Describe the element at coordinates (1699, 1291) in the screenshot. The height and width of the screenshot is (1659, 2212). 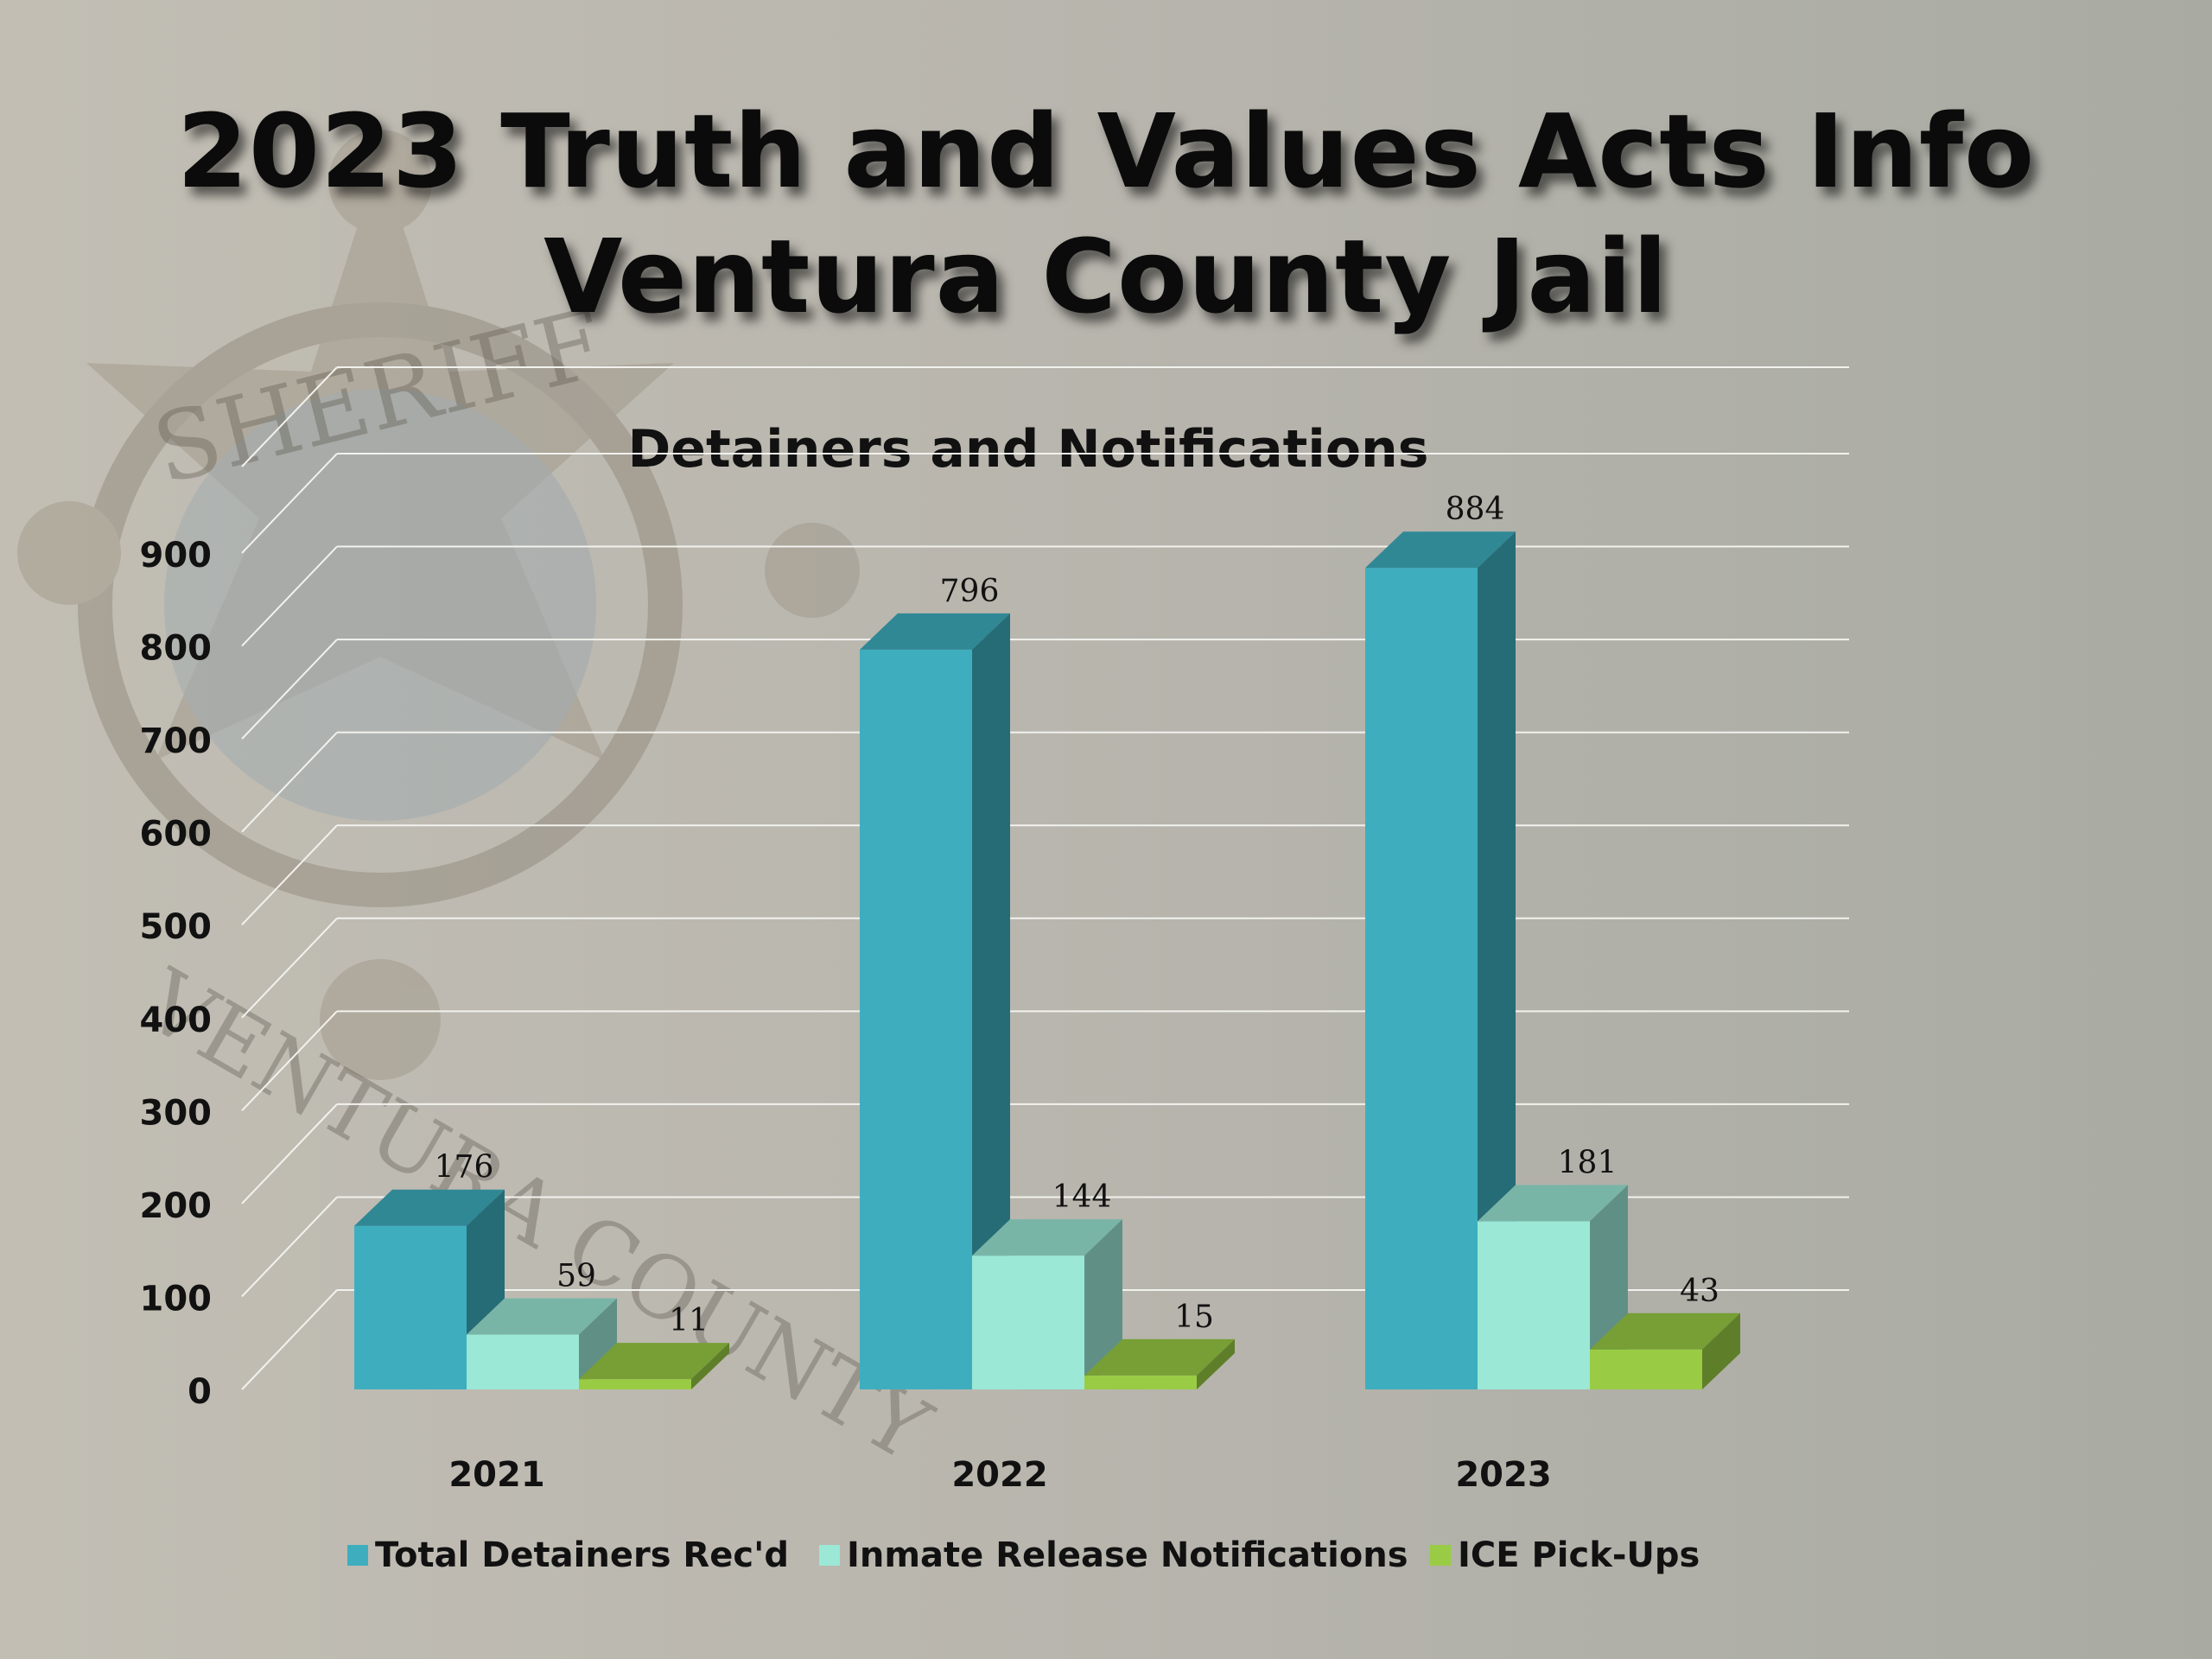
I see `data-label: 43` at that location.